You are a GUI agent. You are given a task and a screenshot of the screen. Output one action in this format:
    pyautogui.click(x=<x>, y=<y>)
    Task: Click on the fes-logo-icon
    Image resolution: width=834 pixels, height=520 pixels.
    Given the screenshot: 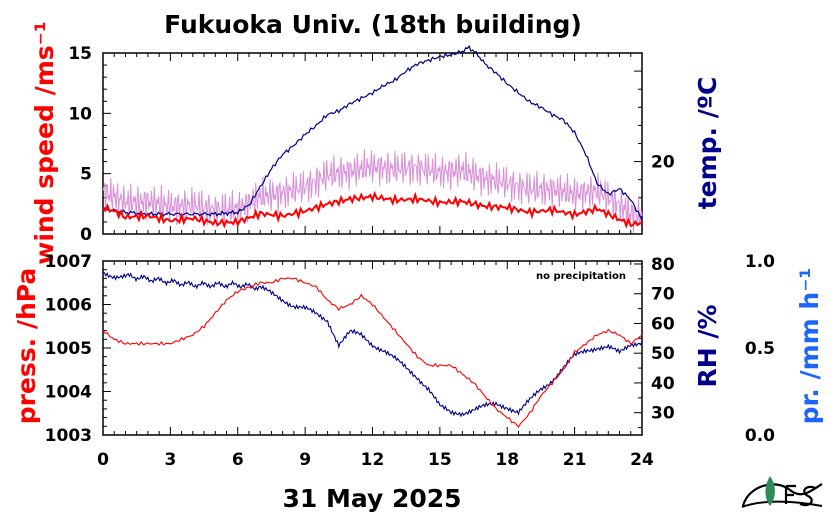 What is the action you would take?
    pyautogui.click(x=782, y=492)
    